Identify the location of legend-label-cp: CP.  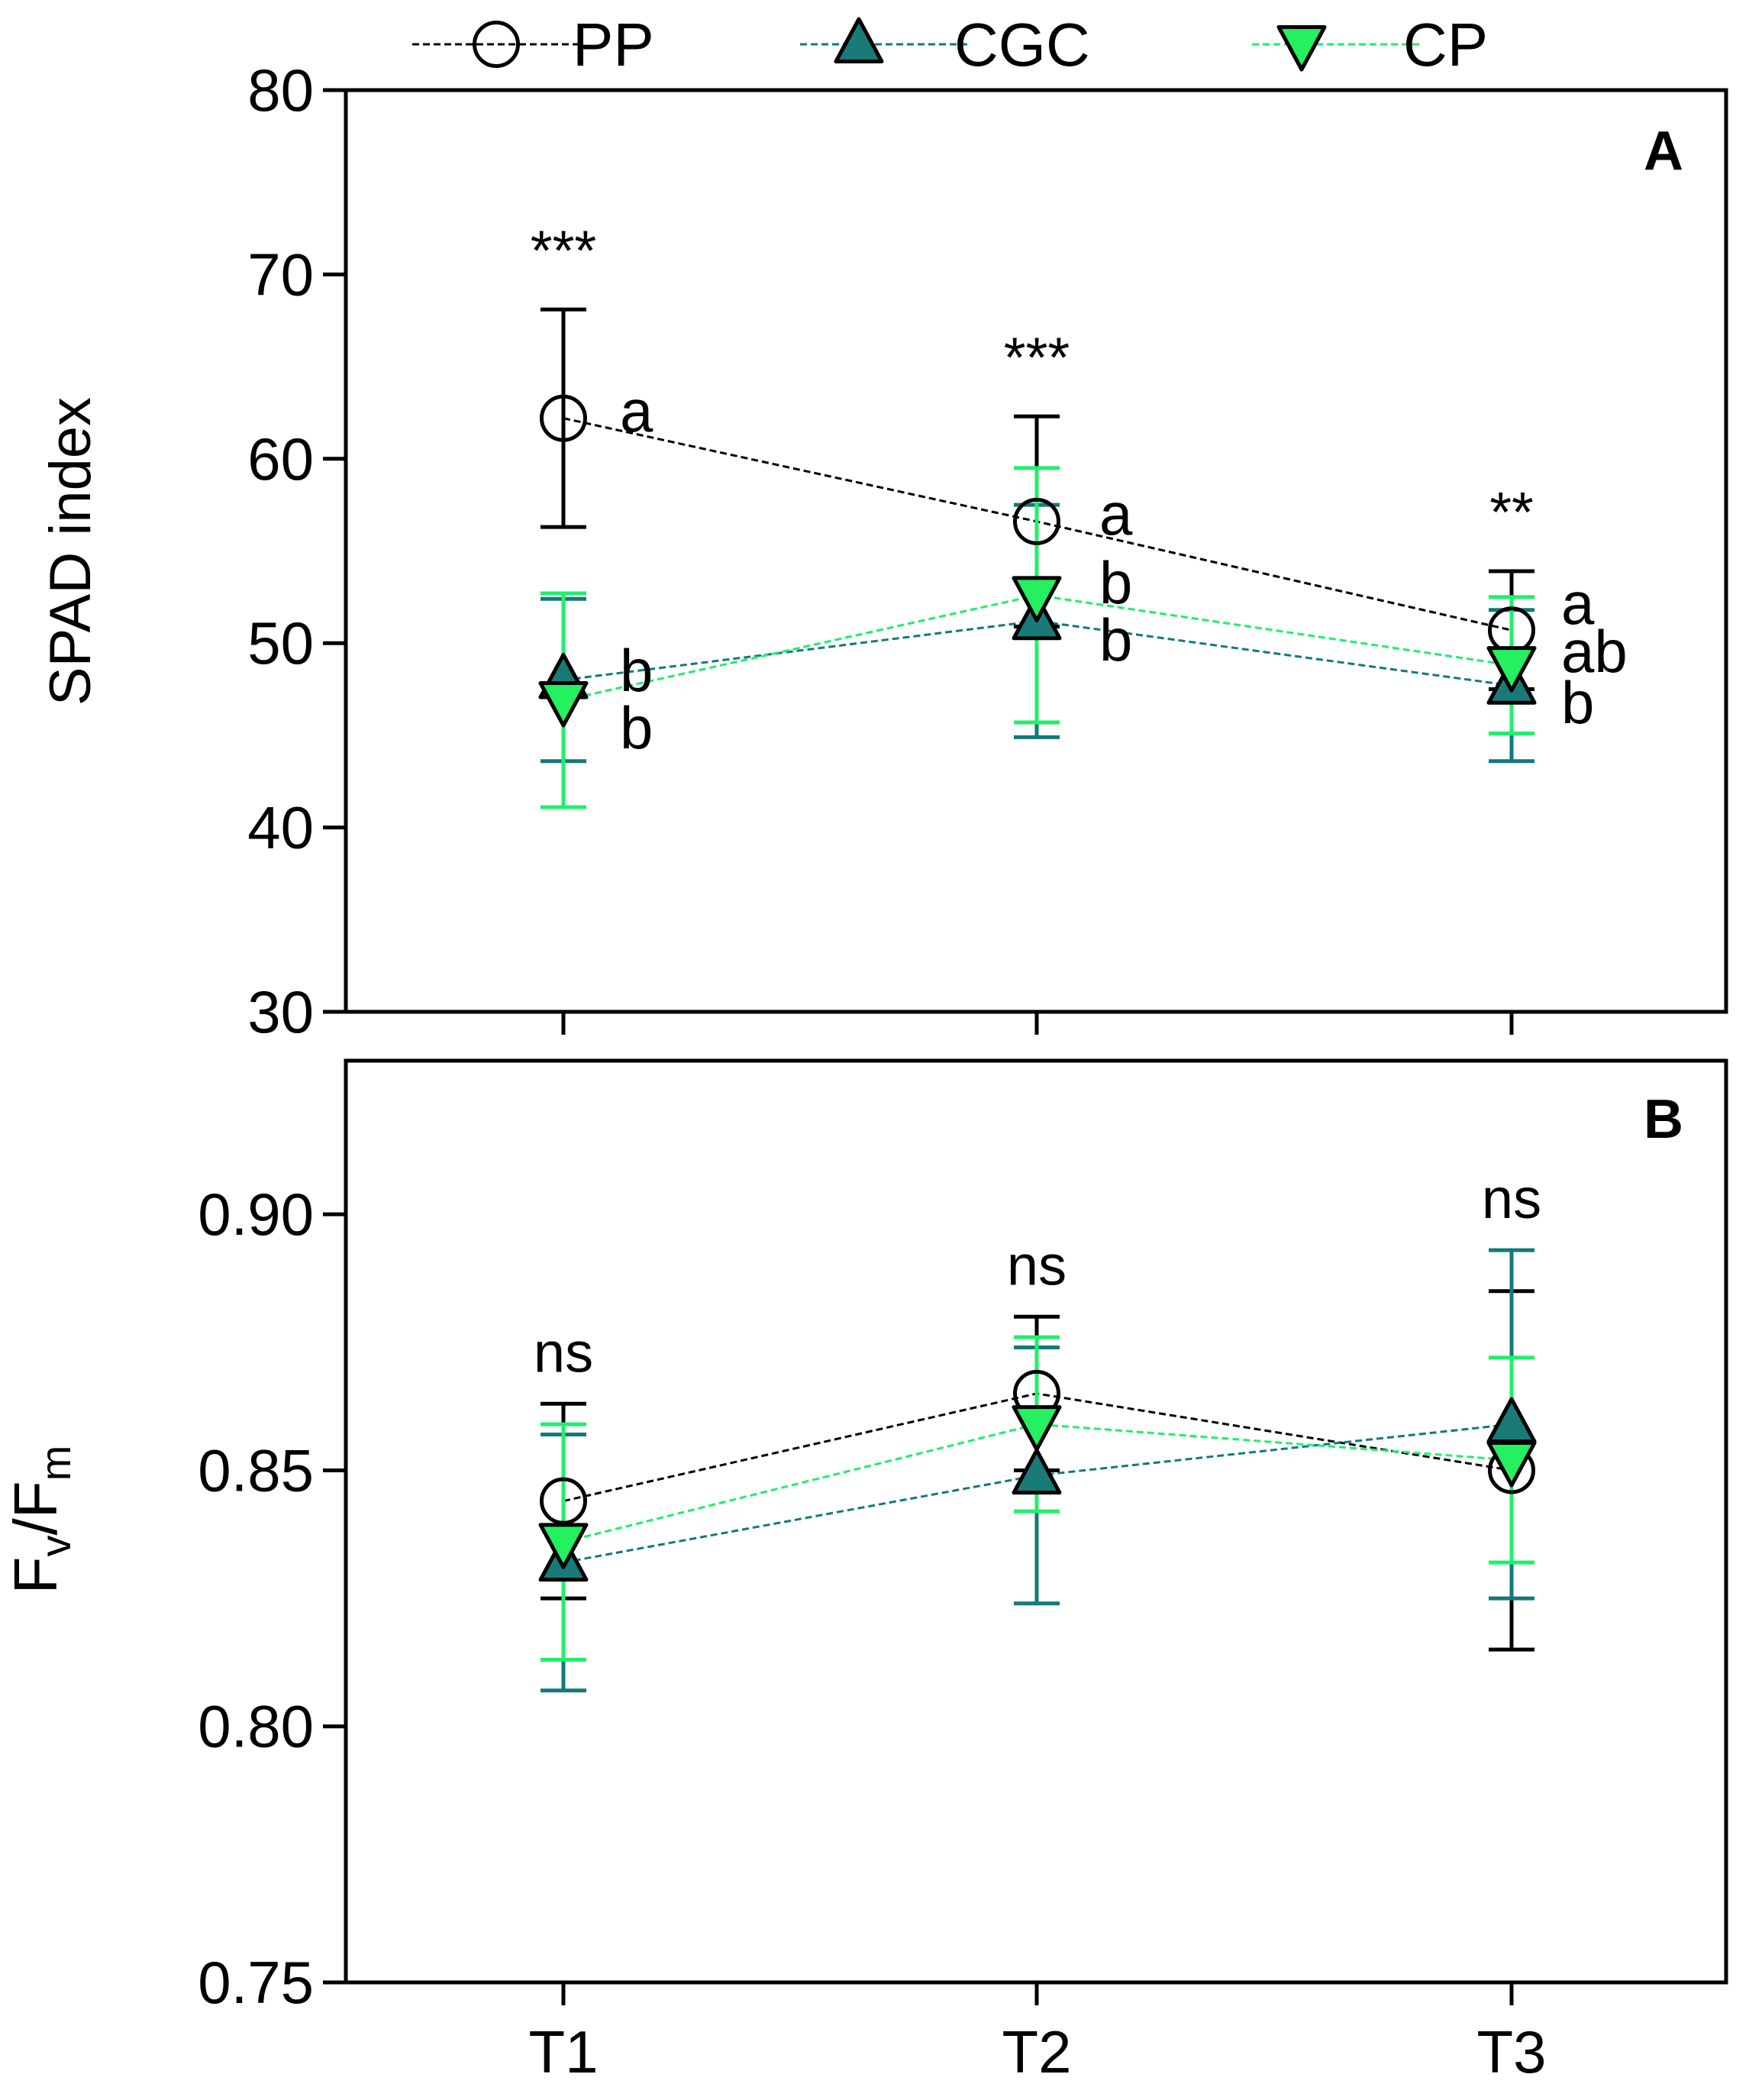
(1446, 45).